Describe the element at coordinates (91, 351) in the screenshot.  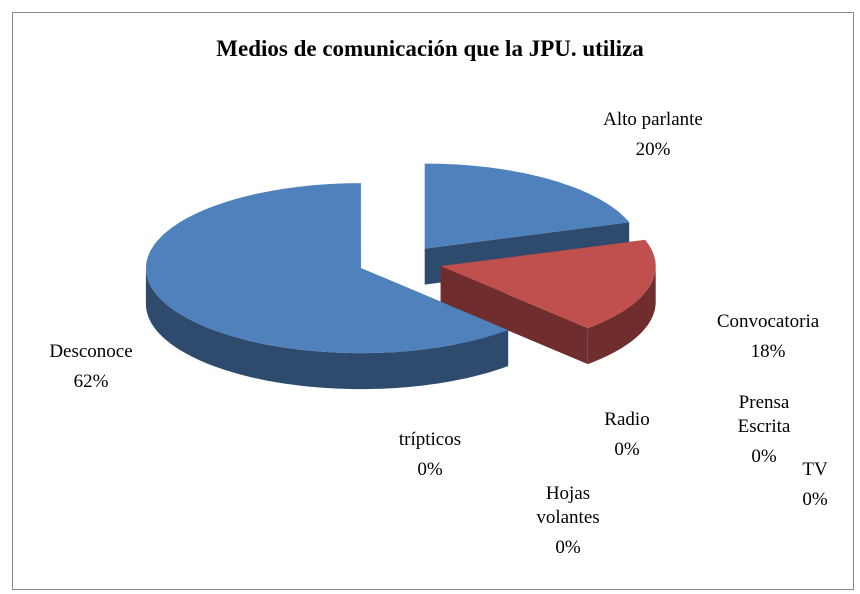
I see `category-label: Desconoce` at that location.